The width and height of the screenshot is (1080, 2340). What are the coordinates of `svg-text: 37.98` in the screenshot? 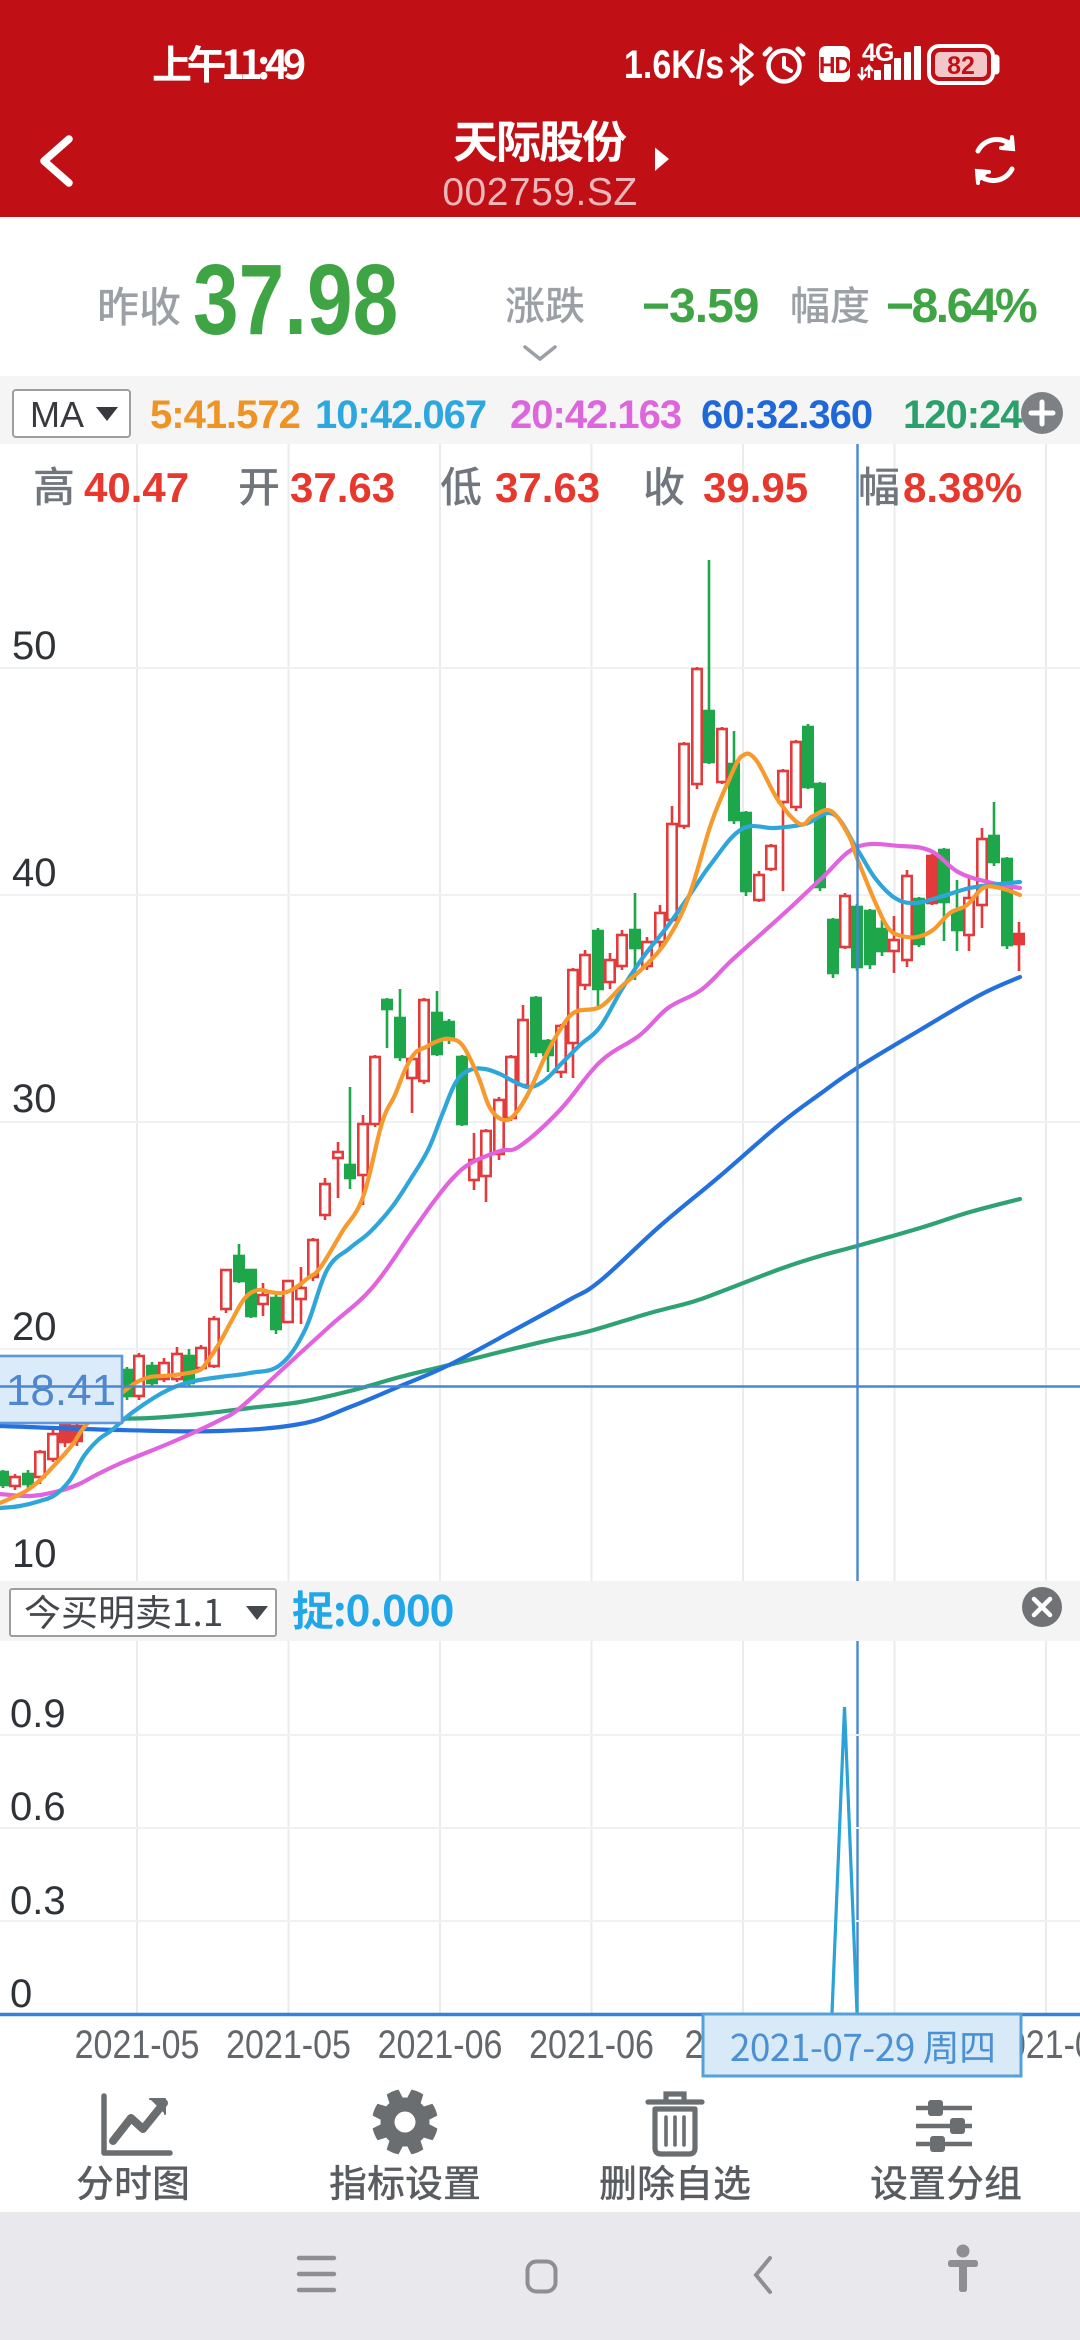 It's located at (295, 300).